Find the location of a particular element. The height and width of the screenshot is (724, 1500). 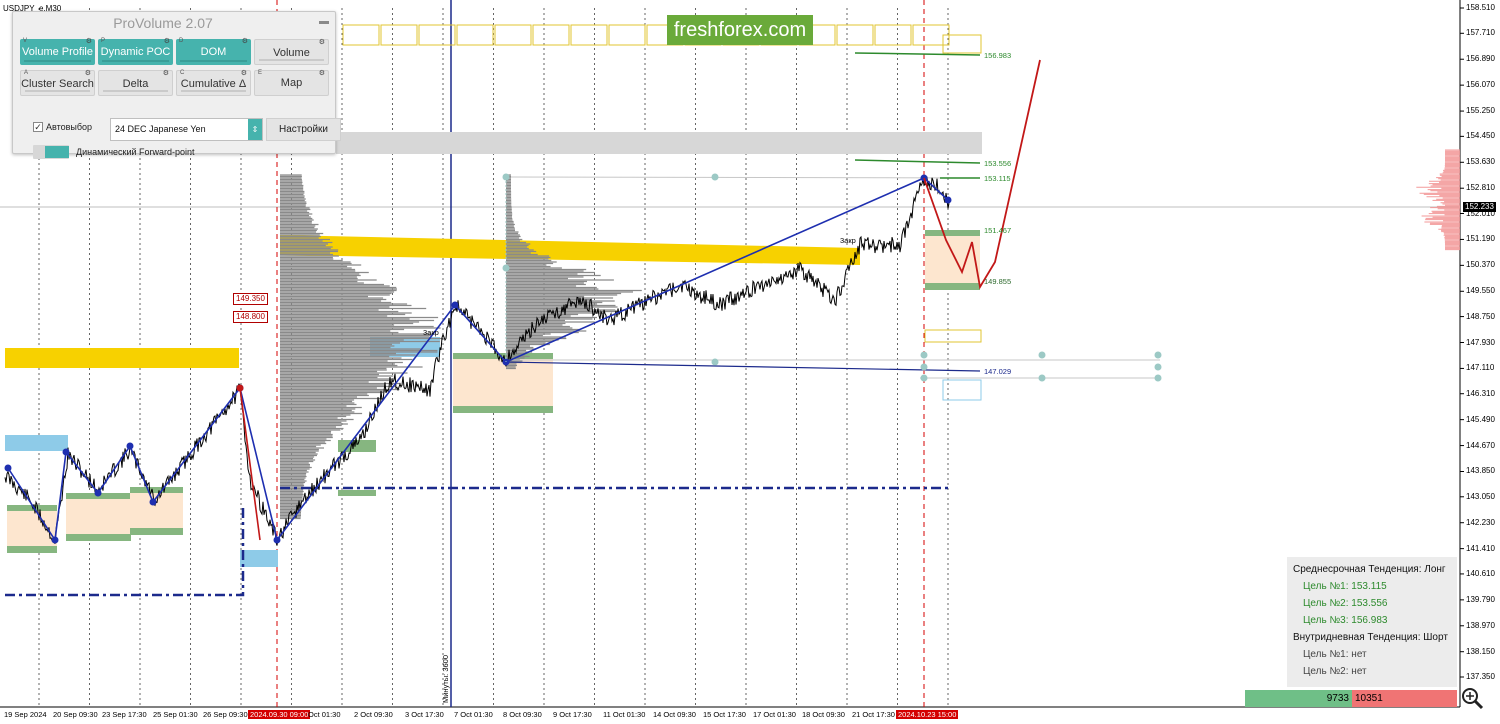

minimize-icon is located at coordinates (324, 22).